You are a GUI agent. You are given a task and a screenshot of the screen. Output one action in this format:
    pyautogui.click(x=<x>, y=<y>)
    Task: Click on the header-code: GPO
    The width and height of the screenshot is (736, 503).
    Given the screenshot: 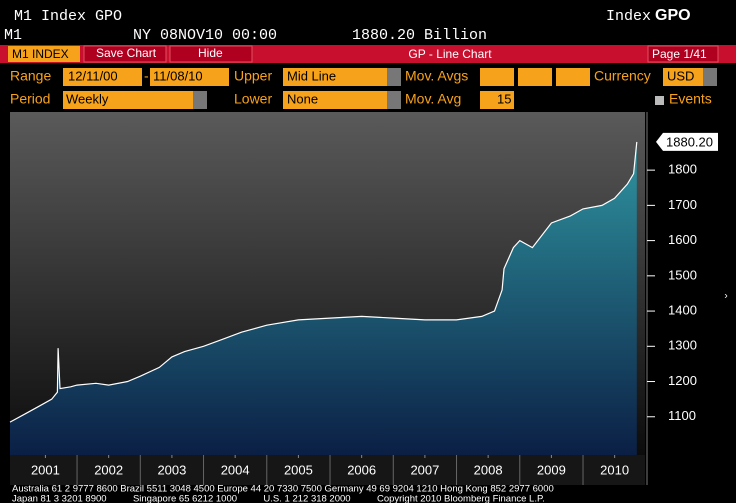 What is the action you would take?
    pyautogui.click(x=673, y=15)
    